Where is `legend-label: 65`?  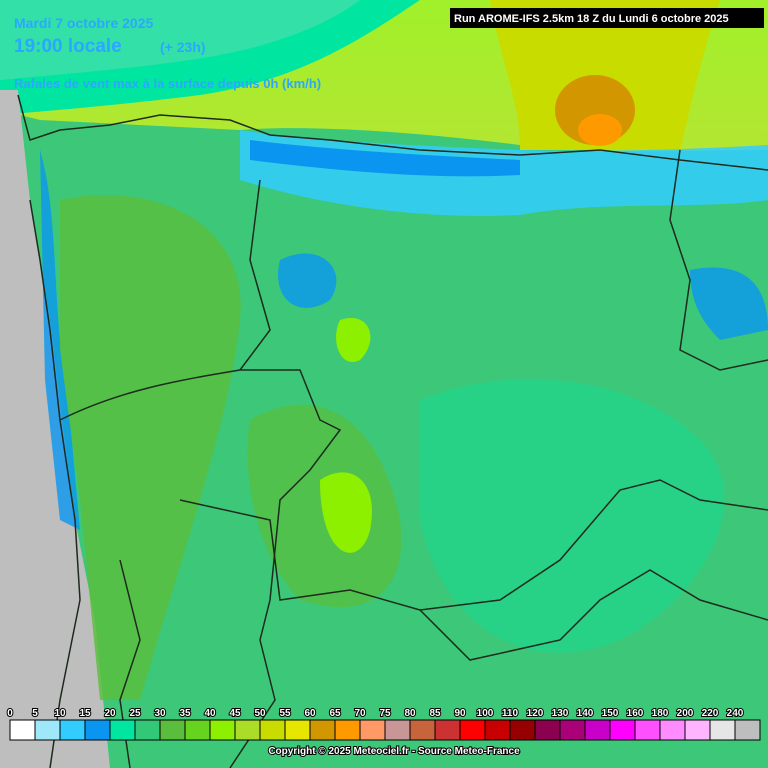
legend-label: 65 is located at coordinates (335, 713).